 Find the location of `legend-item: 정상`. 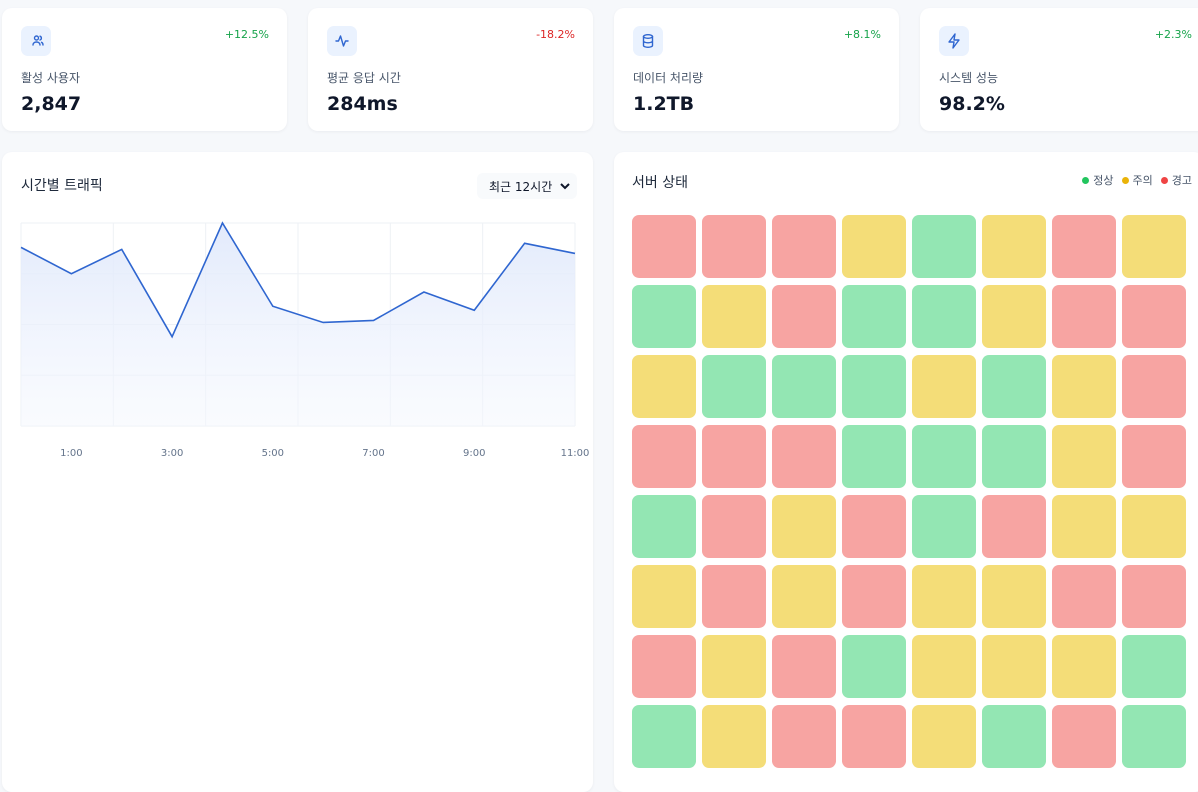

legend-item: 정상 is located at coordinates (1098, 180).